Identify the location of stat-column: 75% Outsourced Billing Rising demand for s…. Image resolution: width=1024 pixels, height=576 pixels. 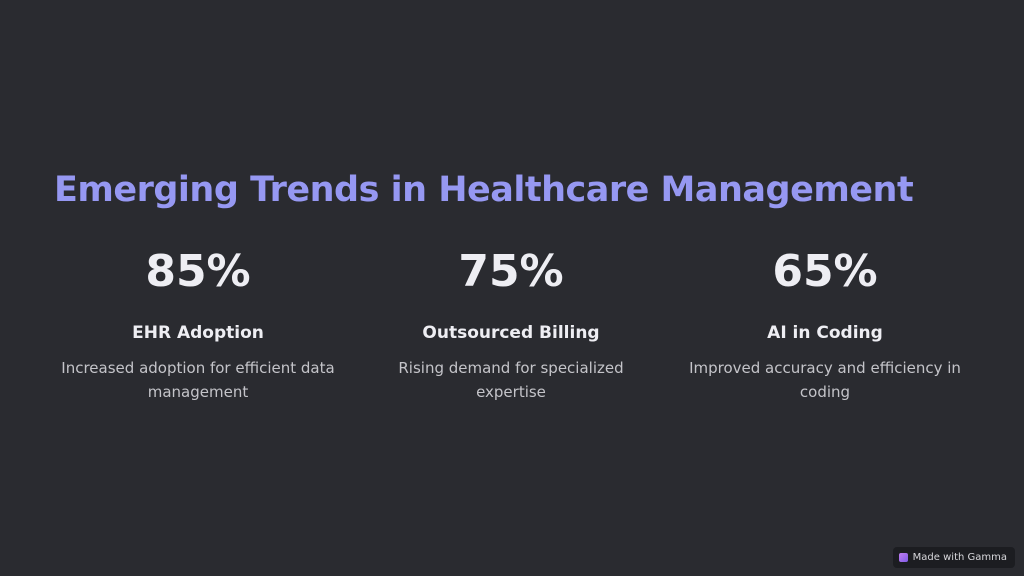
(511, 324).